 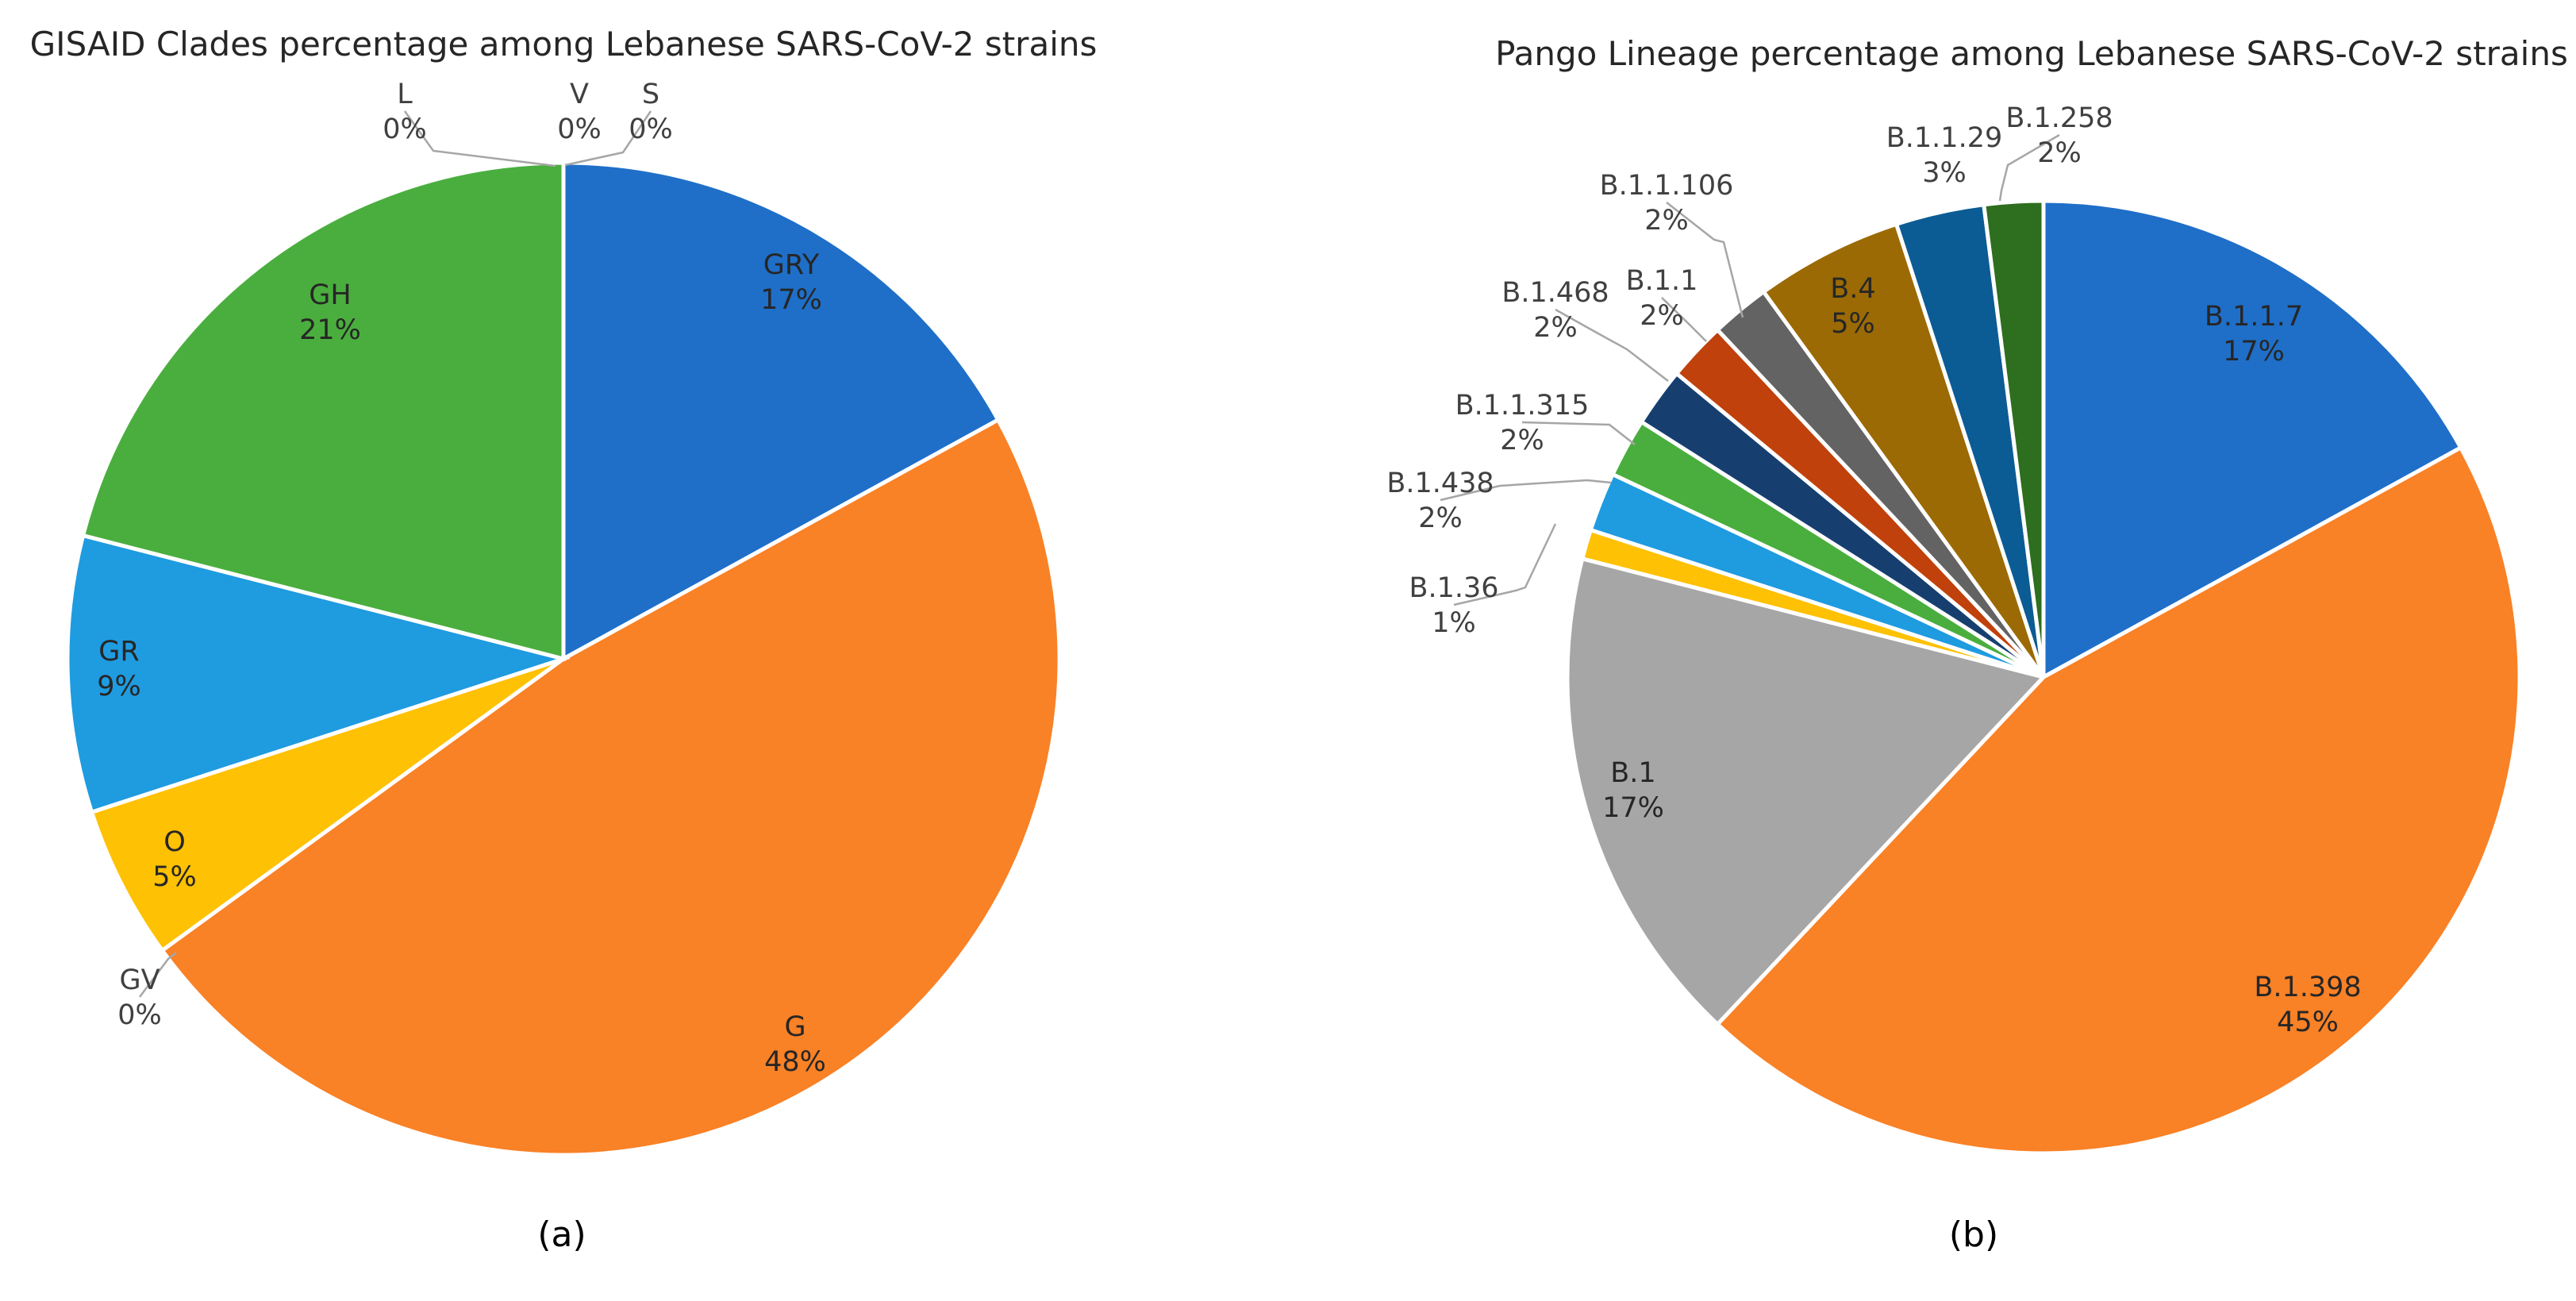 What do you see at coordinates (330, 312) in the screenshot?
I see `pie-a-label-gh: GH 21%` at bounding box center [330, 312].